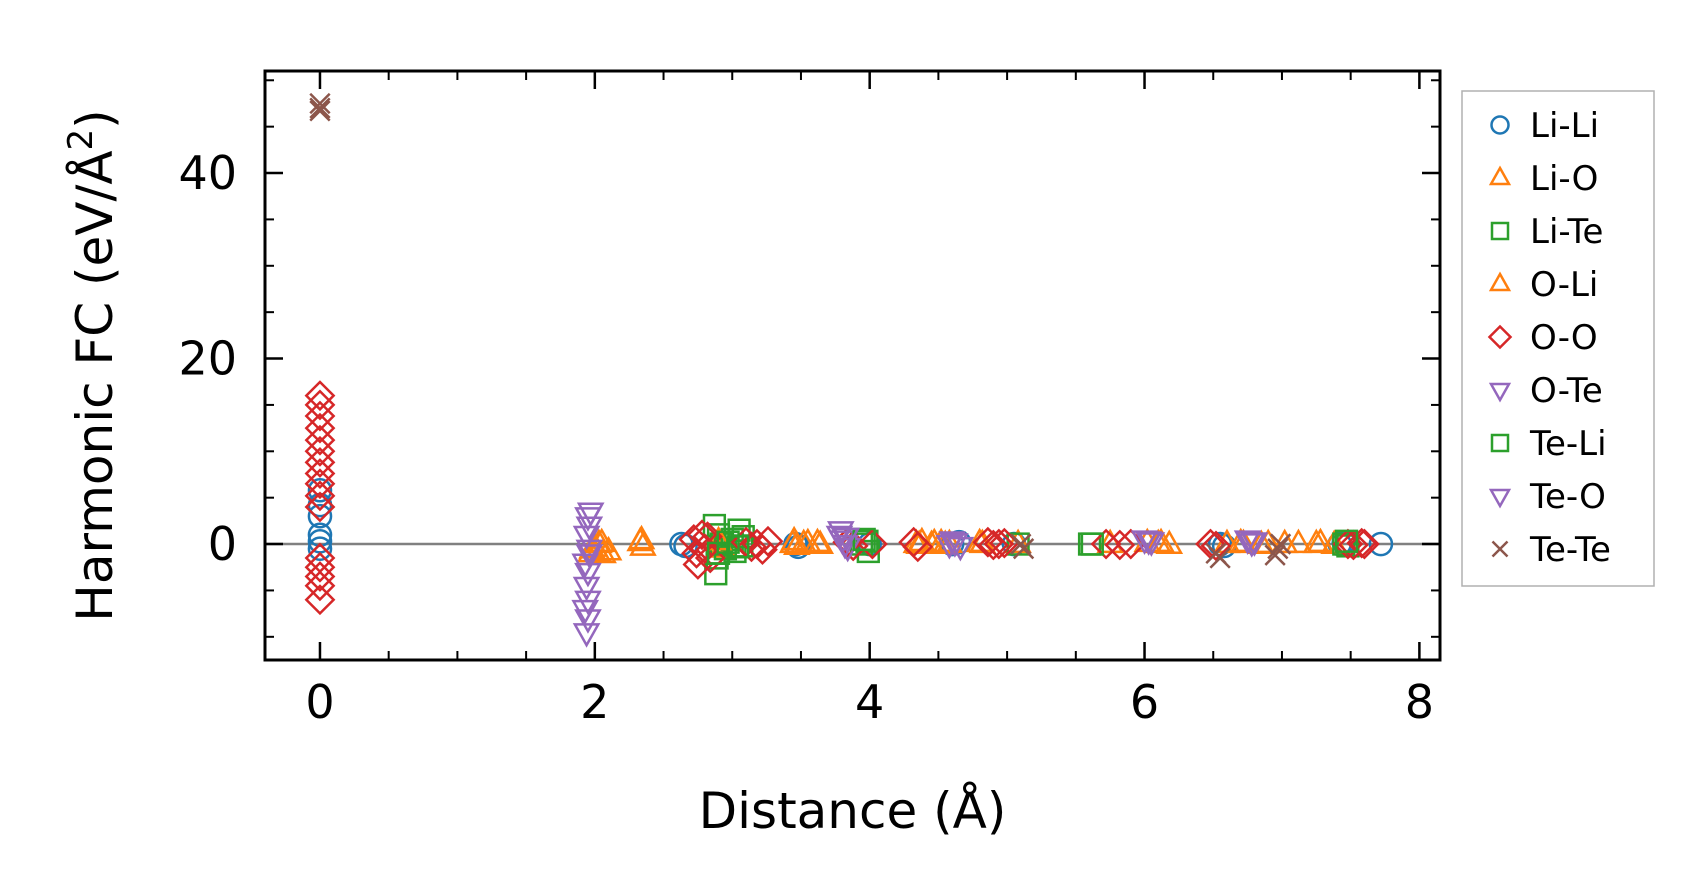 This screenshot has height=893, width=1696. What do you see at coordinates (1419, 702) in the screenshot?
I see `x-tick-label: 8` at bounding box center [1419, 702].